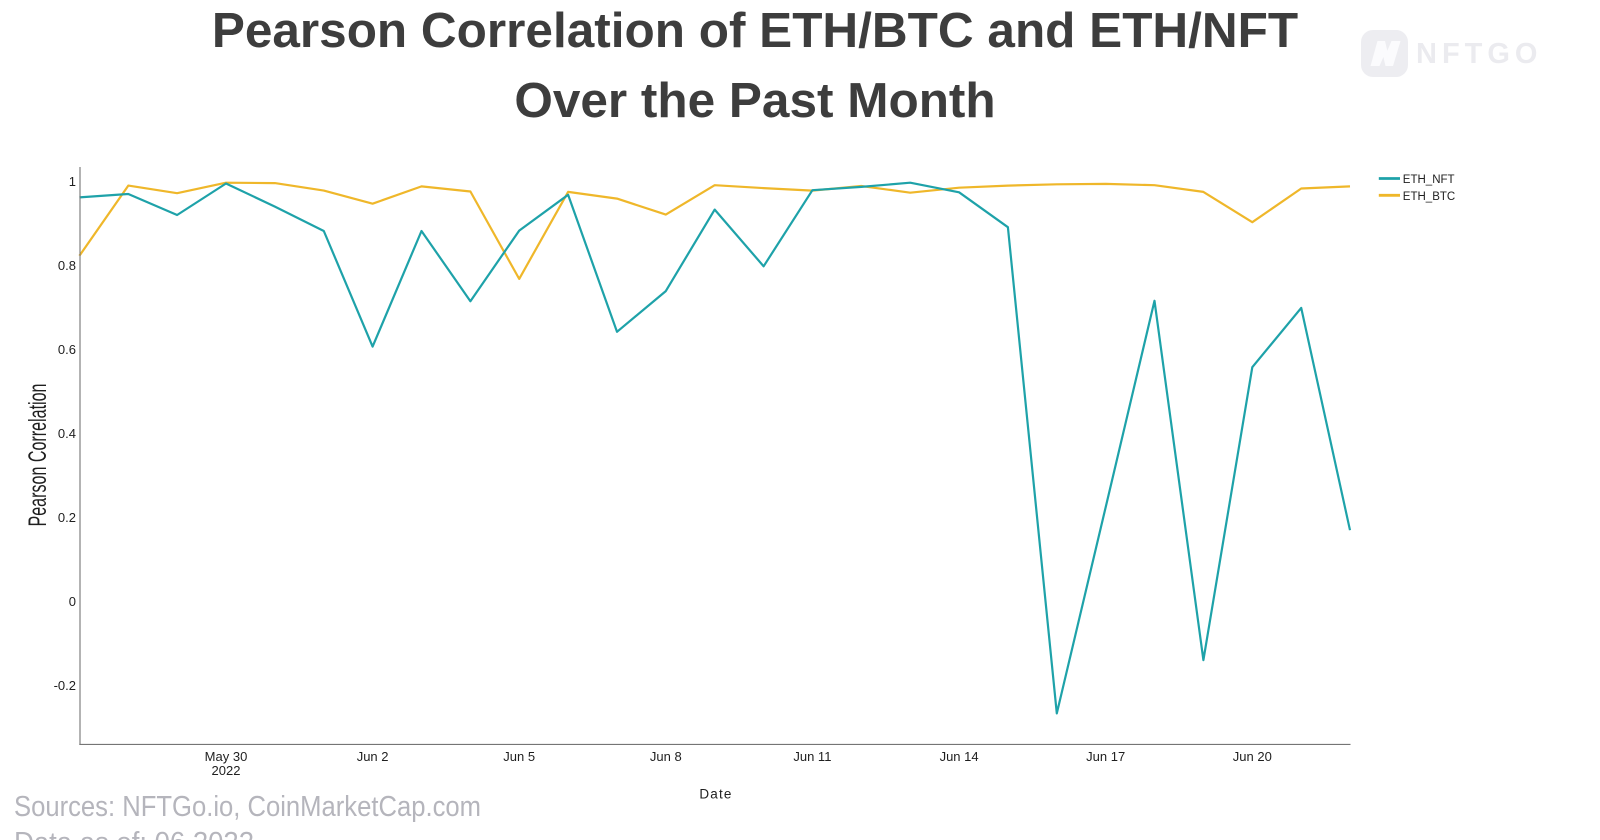  What do you see at coordinates (519, 756) in the screenshot?
I see `svg-text: Jun 5` at bounding box center [519, 756].